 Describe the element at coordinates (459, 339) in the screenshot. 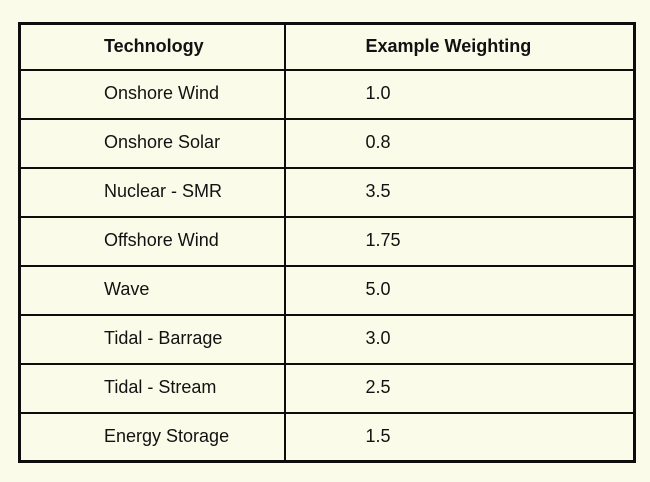

I see `weighting-cell: 3.0` at that location.